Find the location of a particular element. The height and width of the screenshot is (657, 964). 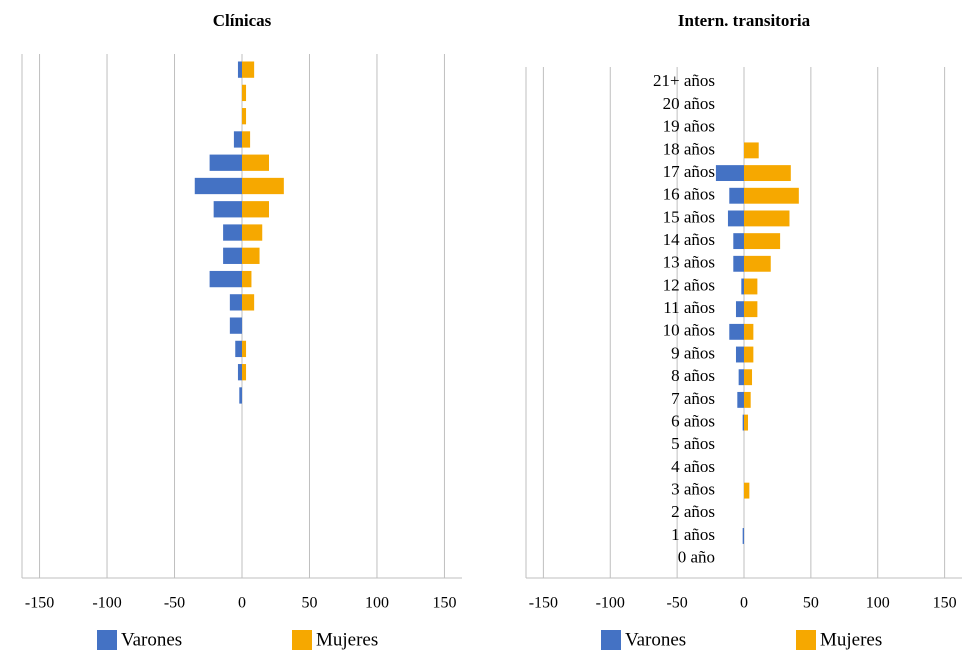

y-tick-label: 16 años is located at coordinates (689, 194).